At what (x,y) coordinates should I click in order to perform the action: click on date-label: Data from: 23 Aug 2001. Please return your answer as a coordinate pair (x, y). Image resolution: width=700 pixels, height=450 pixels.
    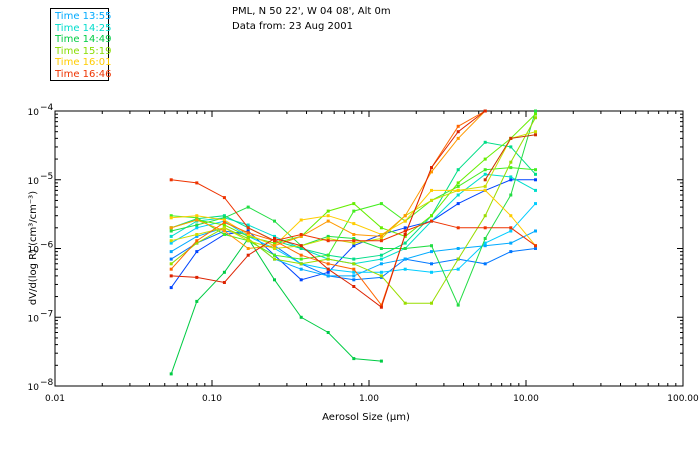
    Looking at the image, I should click on (292, 26).